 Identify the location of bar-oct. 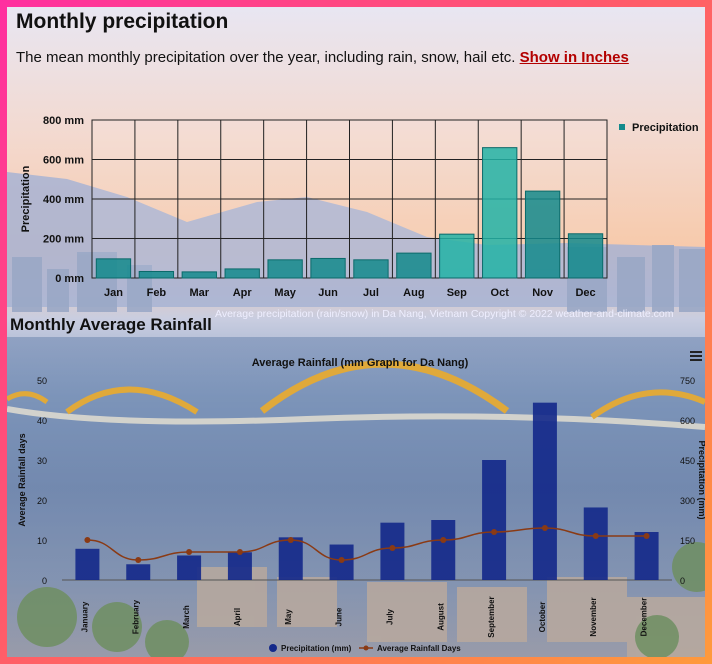
(500, 213).